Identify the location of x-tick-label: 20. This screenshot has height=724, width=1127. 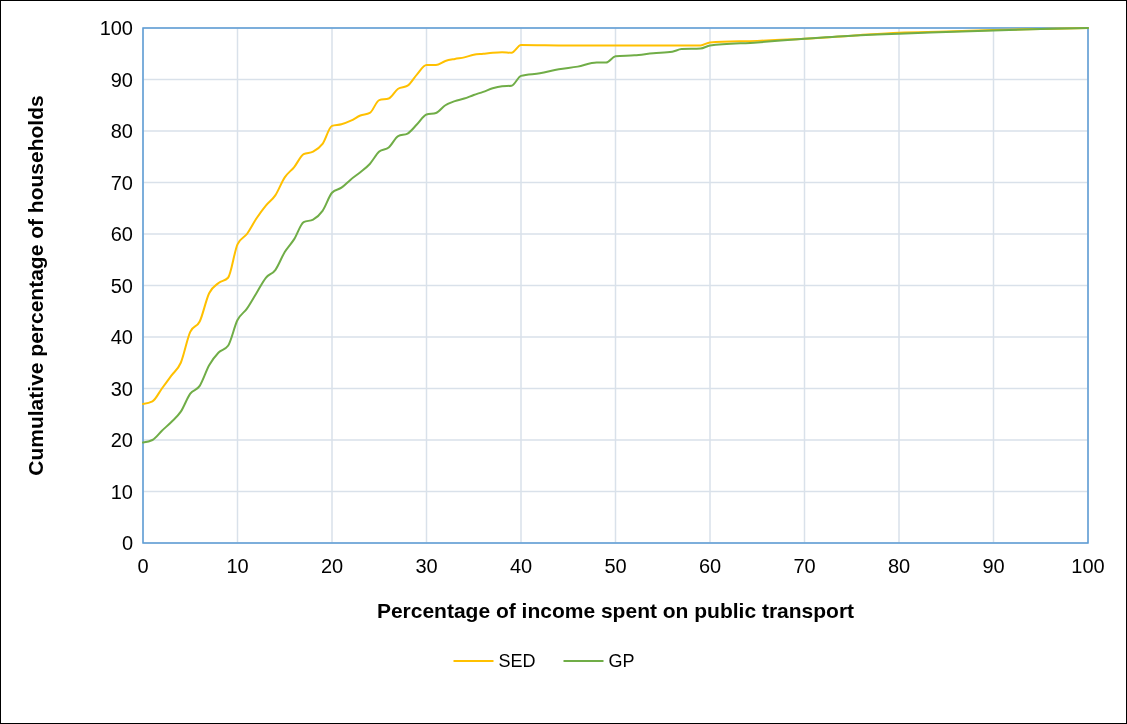
(332, 566).